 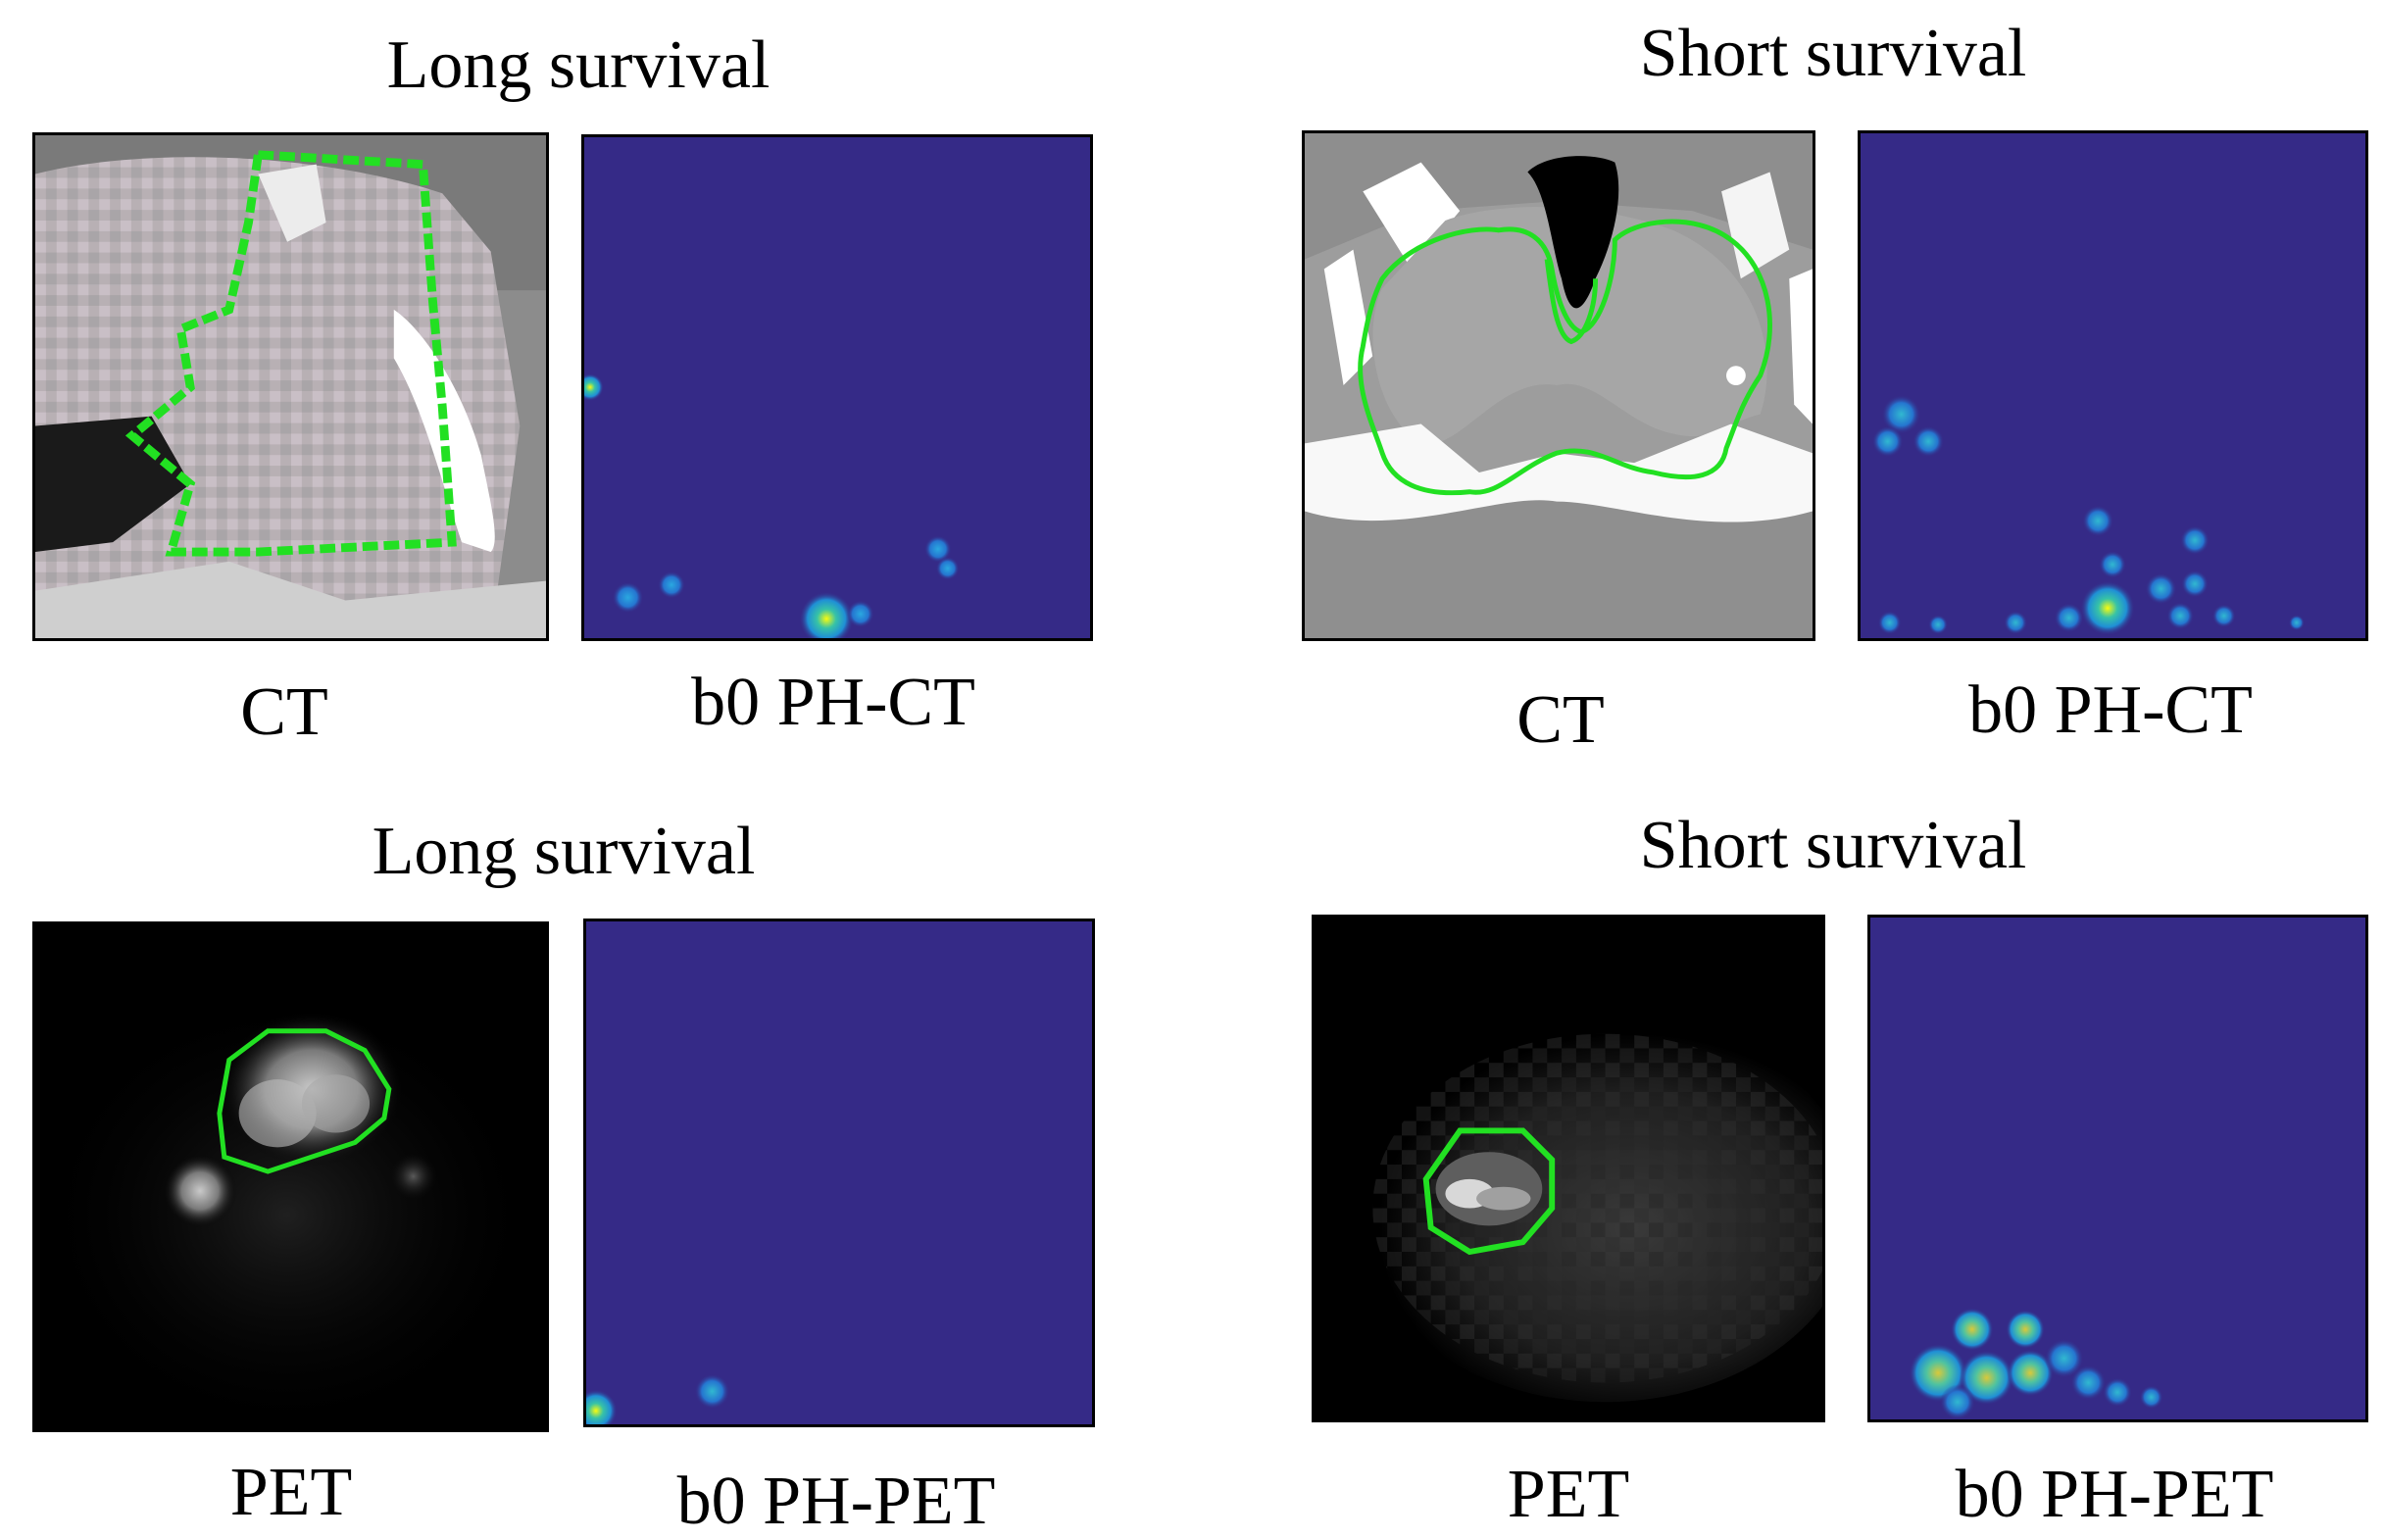 I want to click on label-ct-long: CT, so click(x=284, y=712).